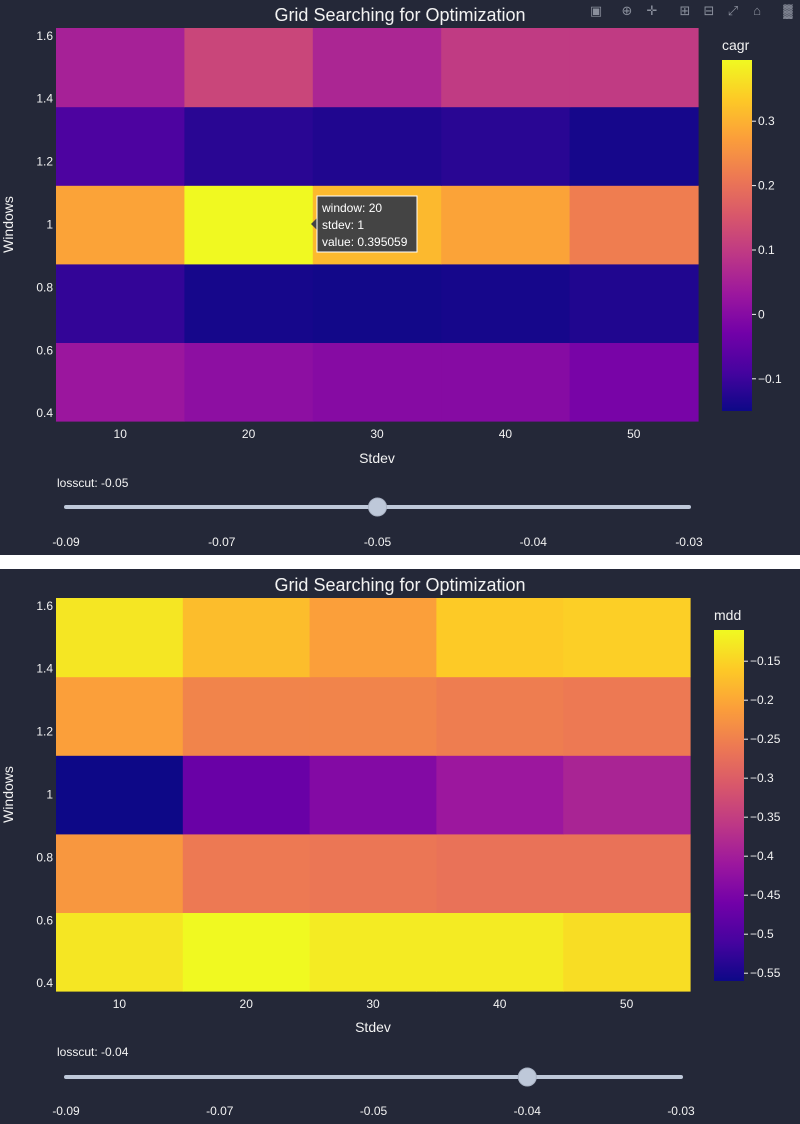 The image size is (800, 1124). What do you see at coordinates (500, 1004) in the screenshot?
I see `x-tick-label: 40` at bounding box center [500, 1004].